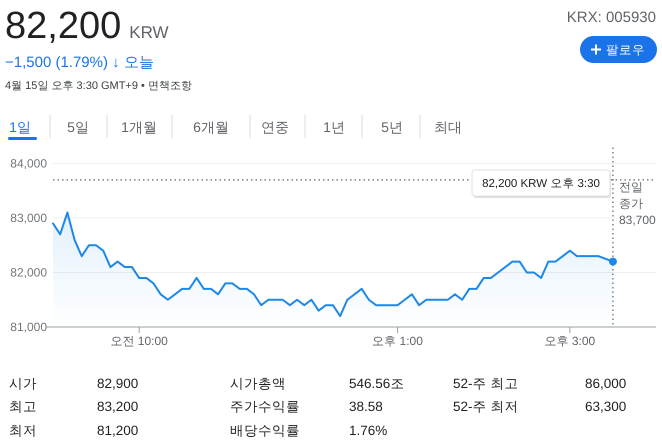  I want to click on y-tick-label: 84,000, so click(29, 163).